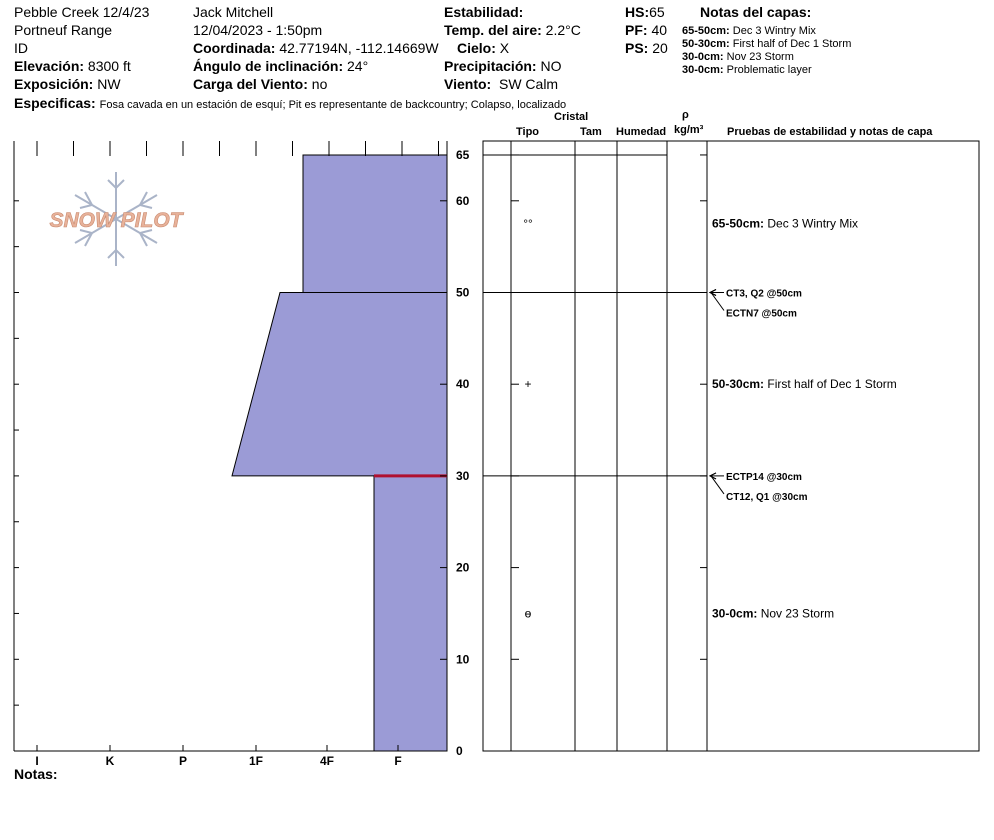  I want to click on depth-tick-label: 40, so click(463, 384).